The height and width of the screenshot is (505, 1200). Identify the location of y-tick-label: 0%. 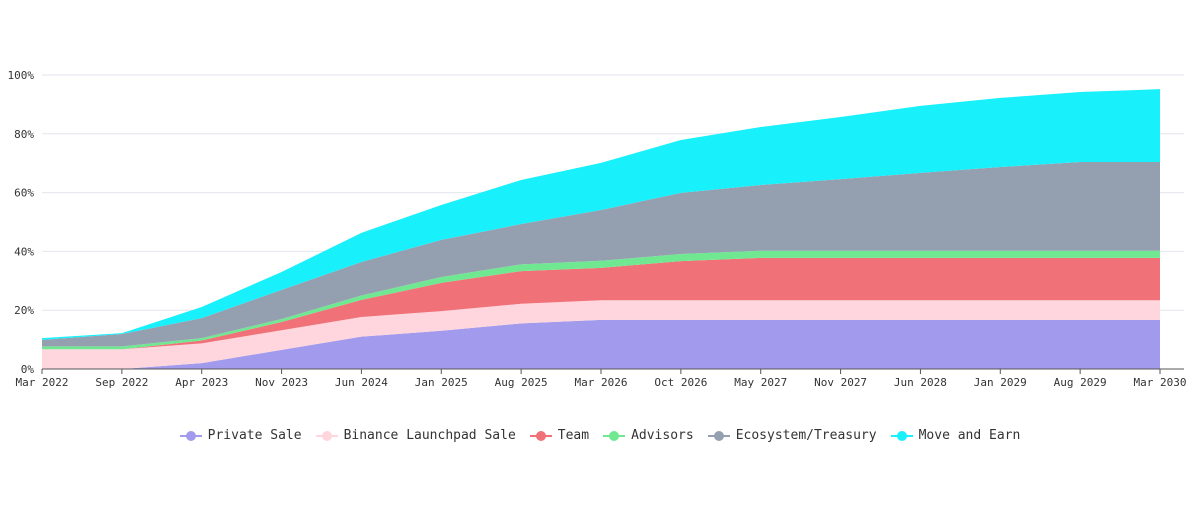
(28, 369).